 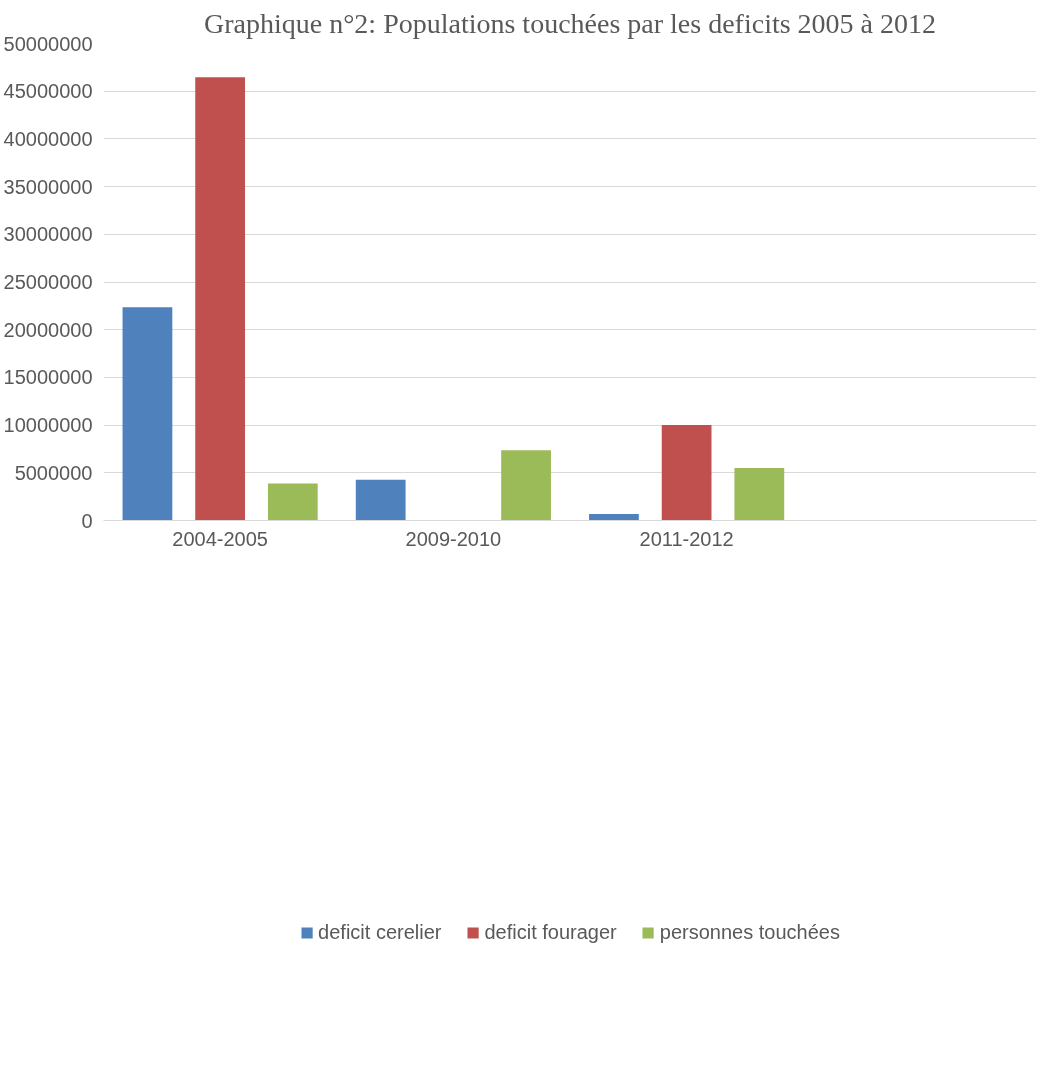 What do you see at coordinates (48, 43) in the screenshot?
I see `y-tick-label: 50000000` at bounding box center [48, 43].